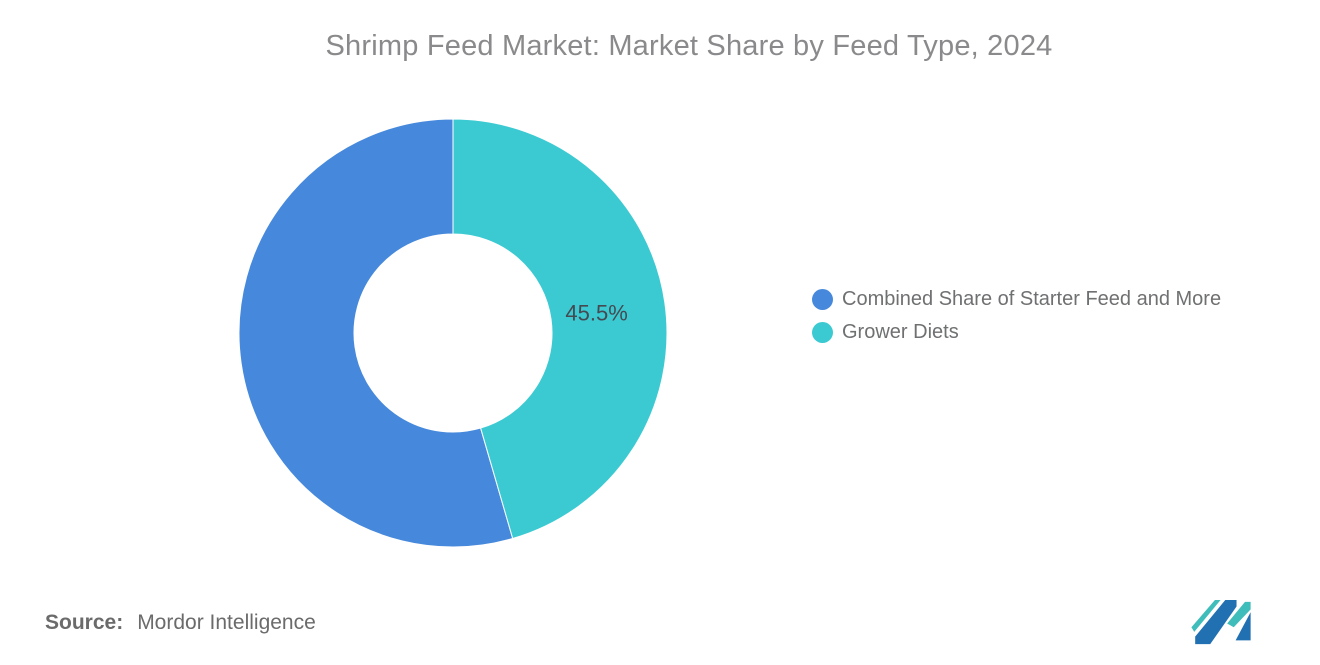  I want to click on legend-item-combined-starter-feed-and-more: Combined Share of Starter Feed and More, so click(1016, 299).